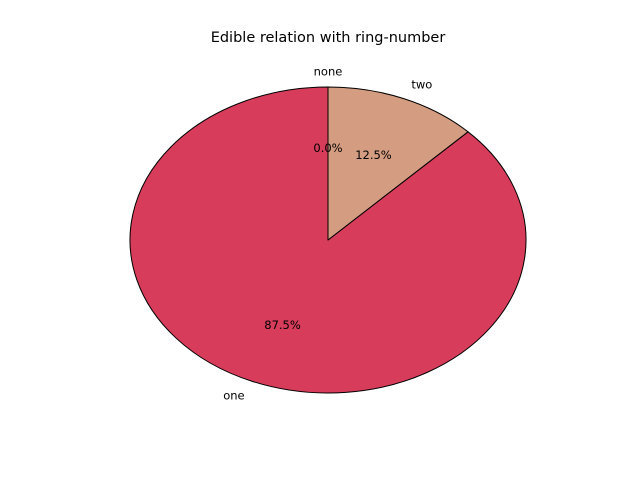  I want to click on percent-label-two: 12.5%, so click(373, 155).